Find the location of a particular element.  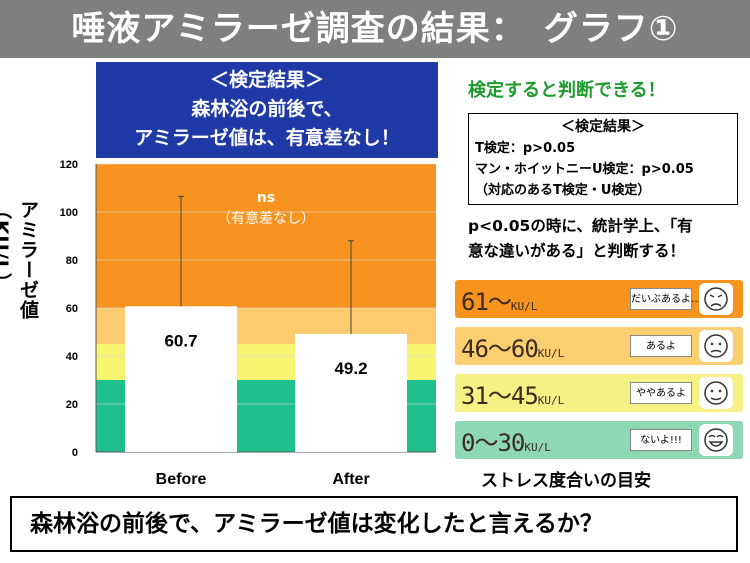

result-box-line3: アミラーゼ値は、有意差なし！ is located at coordinates (267, 138).